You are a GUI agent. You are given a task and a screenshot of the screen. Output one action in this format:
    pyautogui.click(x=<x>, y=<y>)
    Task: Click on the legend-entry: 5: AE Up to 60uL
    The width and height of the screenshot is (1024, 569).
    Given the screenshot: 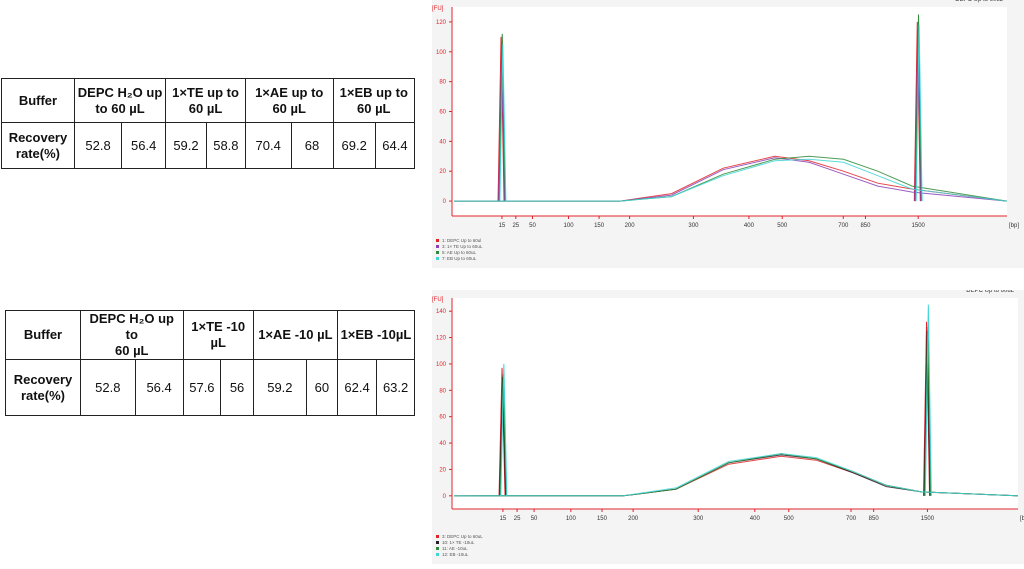 What is the action you would take?
    pyautogui.click(x=459, y=252)
    